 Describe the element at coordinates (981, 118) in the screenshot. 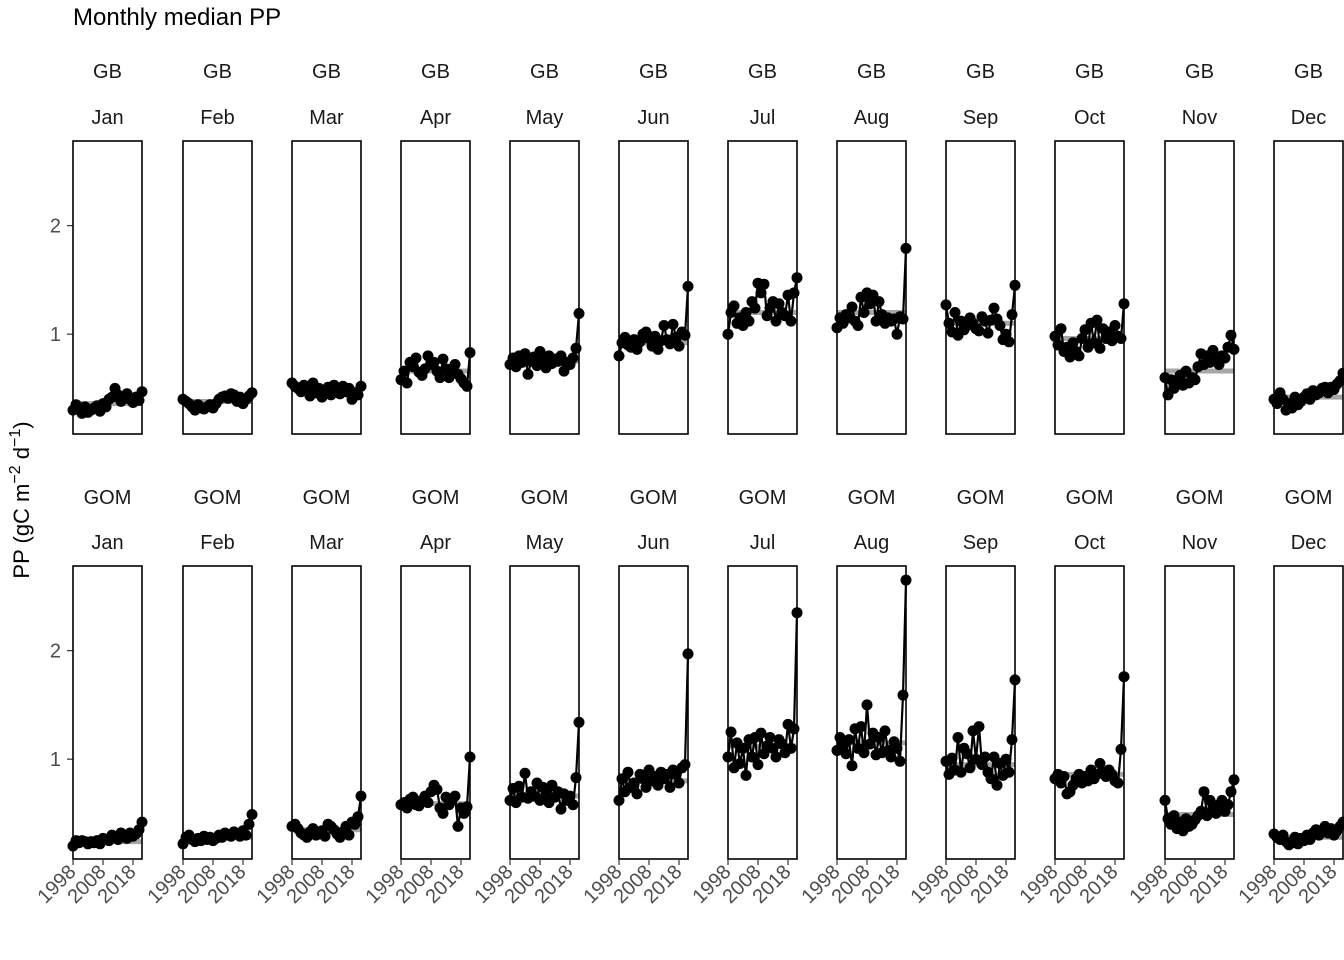

I see `facet-month-label: Sep` at that location.